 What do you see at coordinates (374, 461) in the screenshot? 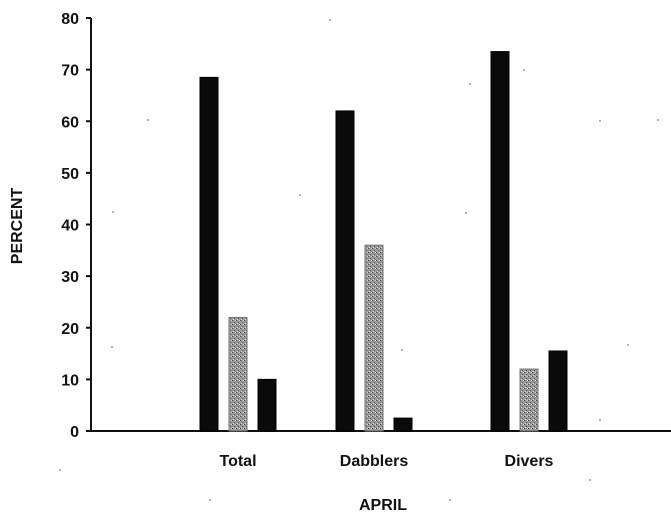
I see `x-tick-label: Dabblers` at bounding box center [374, 461].